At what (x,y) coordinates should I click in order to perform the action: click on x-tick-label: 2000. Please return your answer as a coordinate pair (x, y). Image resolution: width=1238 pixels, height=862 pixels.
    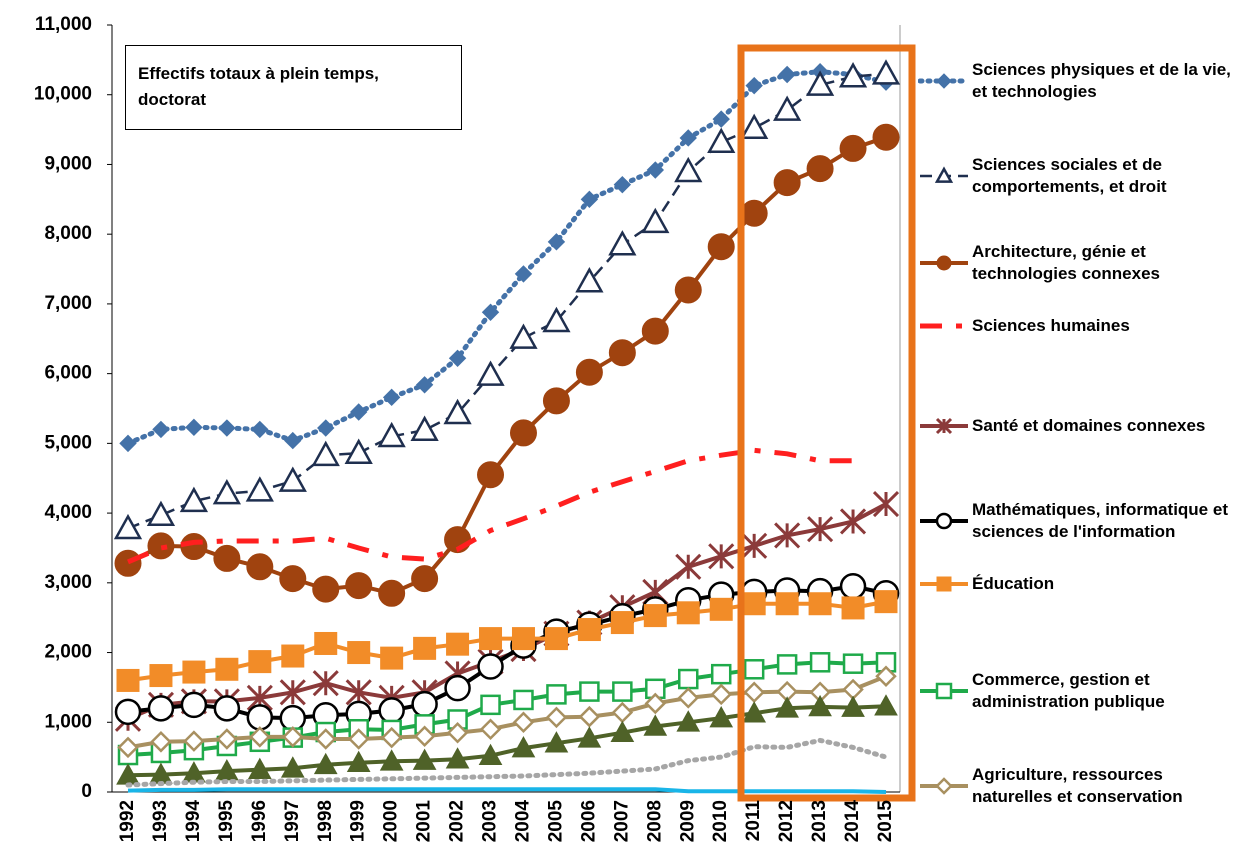
    Looking at the image, I should click on (391, 821).